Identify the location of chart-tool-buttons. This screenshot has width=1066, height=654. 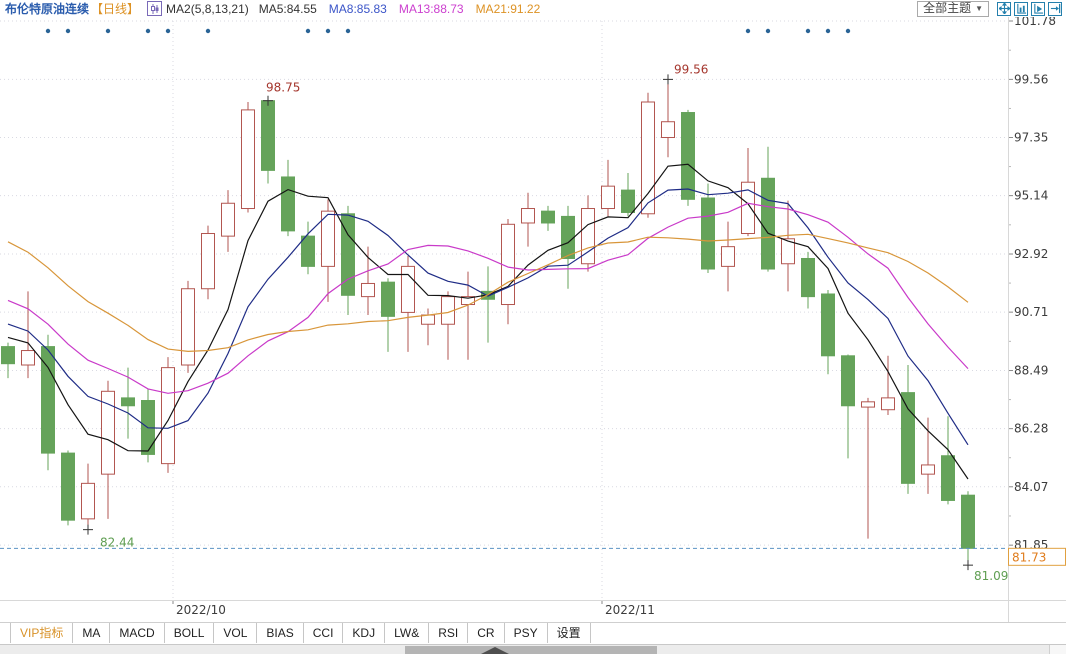
(1029, 8).